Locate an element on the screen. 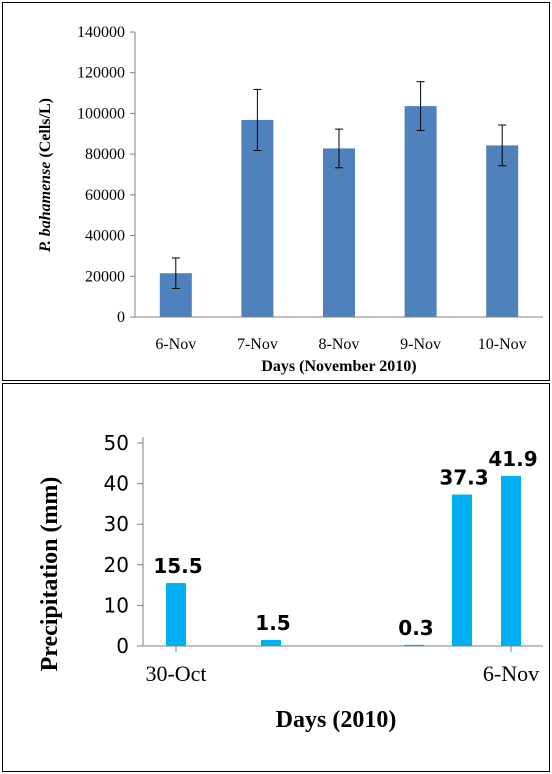 This screenshot has width=552, height=774. data-label: 15.5 is located at coordinates (177, 566).